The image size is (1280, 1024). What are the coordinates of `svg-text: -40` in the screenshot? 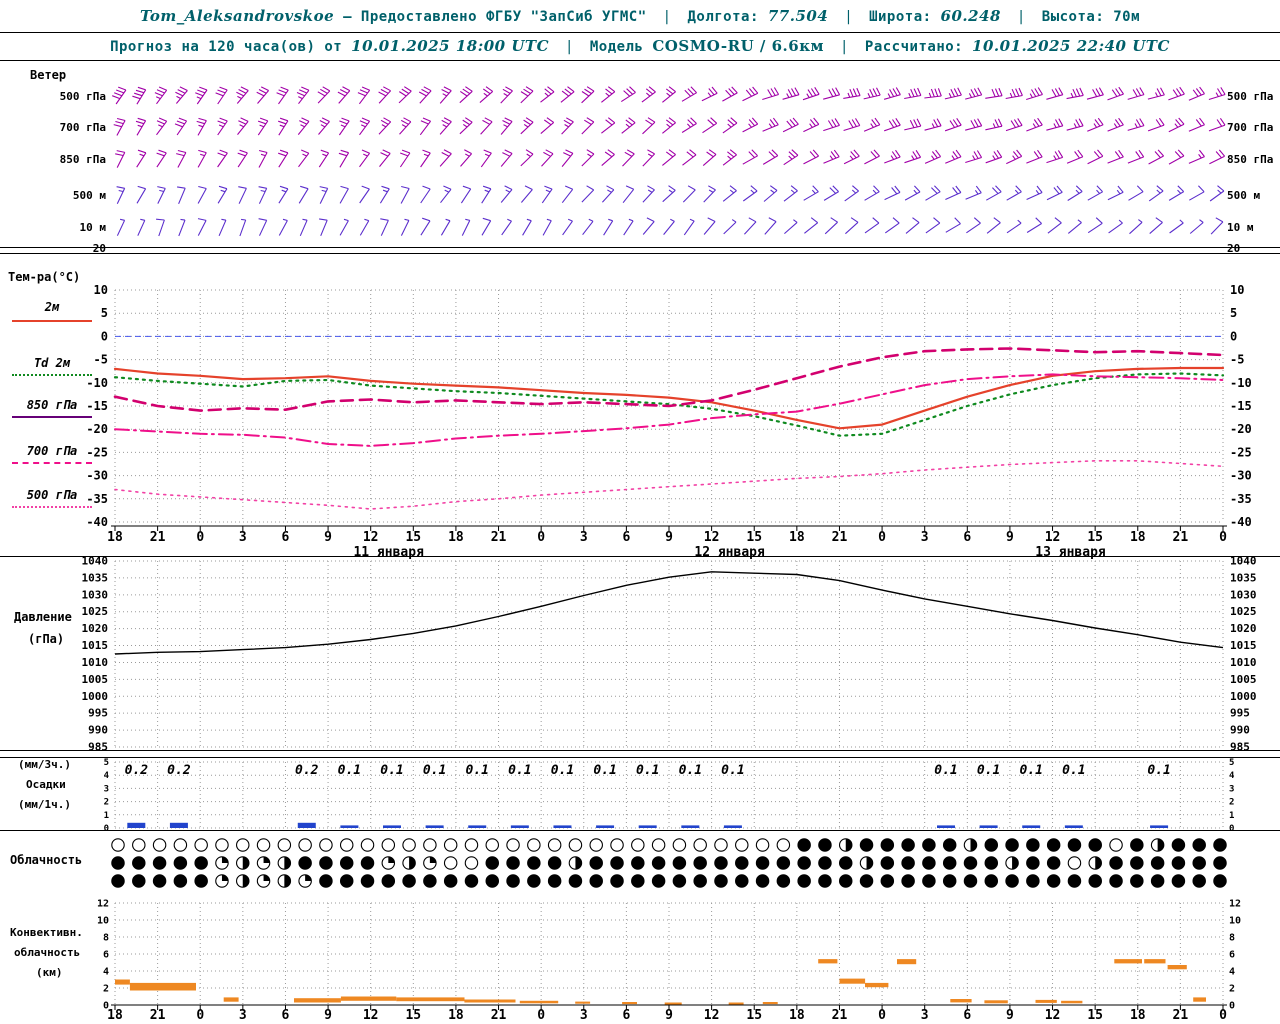 It's located at (97, 522).